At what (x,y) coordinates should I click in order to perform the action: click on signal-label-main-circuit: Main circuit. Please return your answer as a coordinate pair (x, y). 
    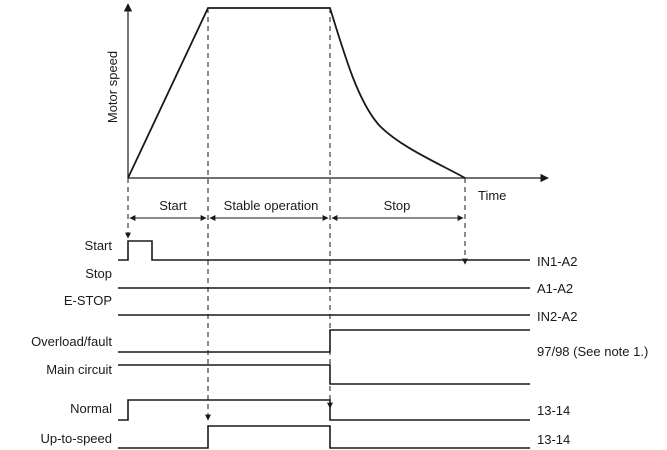
    Looking at the image, I should click on (79, 369).